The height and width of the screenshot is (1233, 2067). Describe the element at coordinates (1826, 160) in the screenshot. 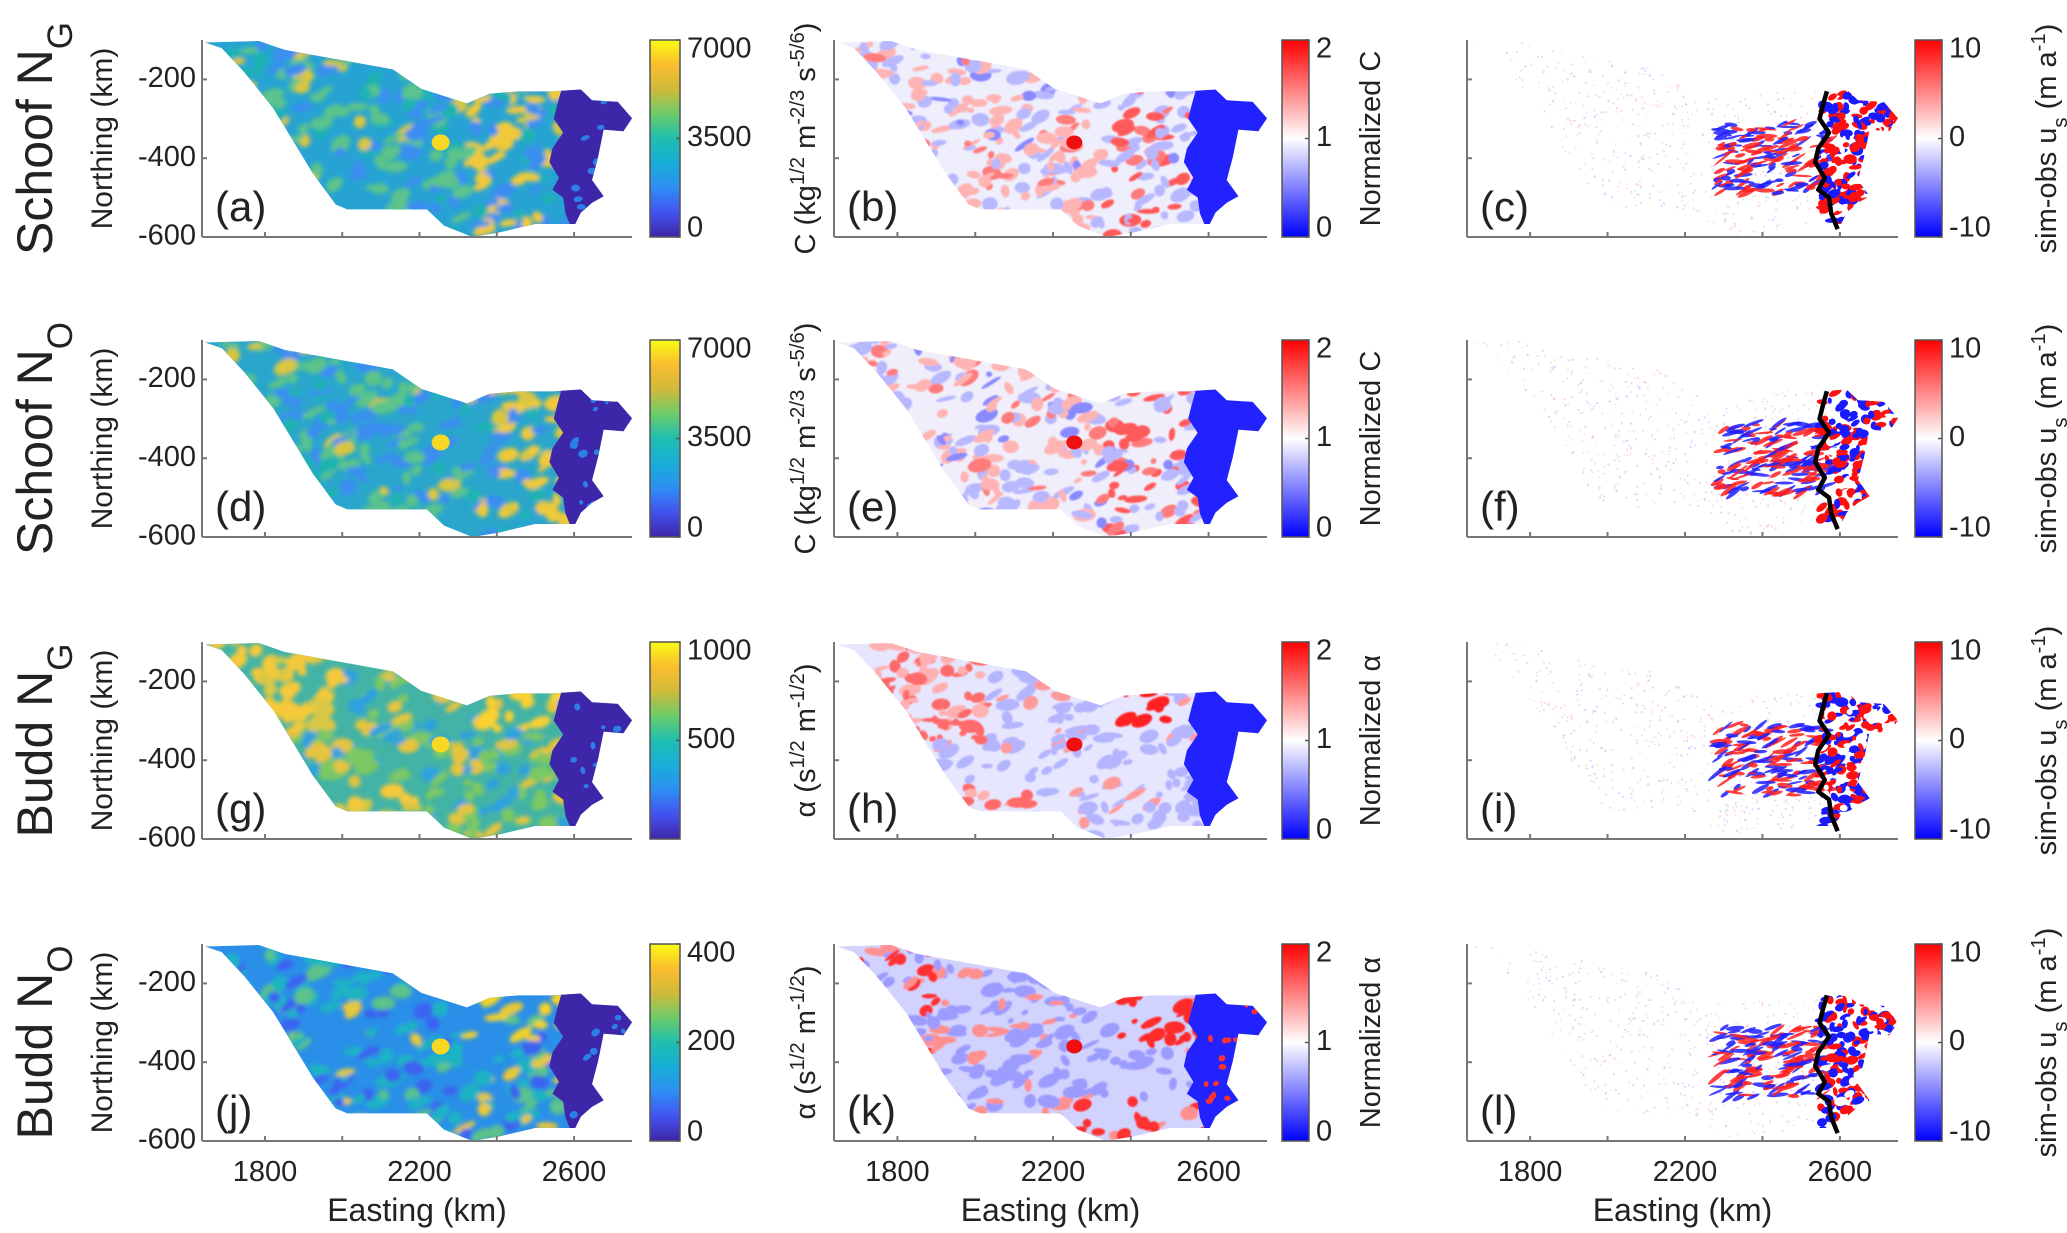

I see `grounding-line` at that location.